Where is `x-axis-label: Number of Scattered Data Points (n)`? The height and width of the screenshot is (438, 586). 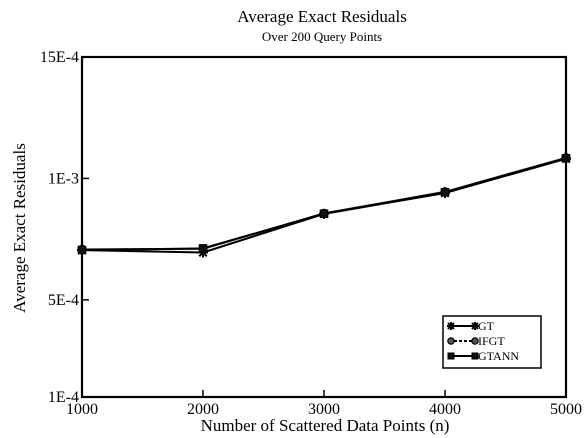 x-axis-label: Number of Scattered Data Points (n) is located at coordinates (325, 425).